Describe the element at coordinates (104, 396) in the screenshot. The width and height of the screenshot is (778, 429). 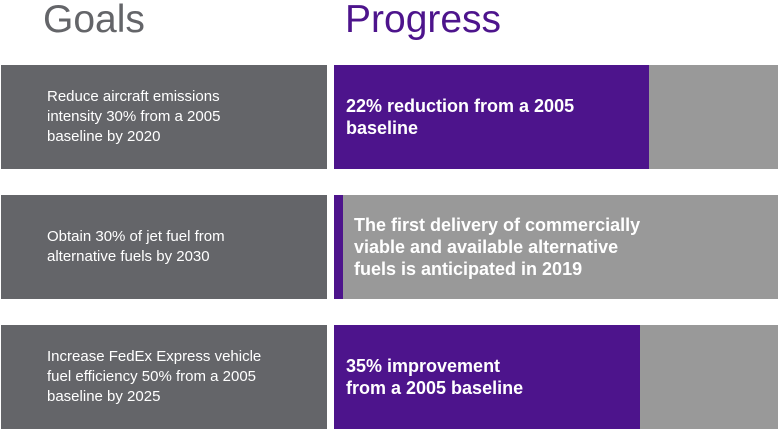
I see `goal-text-line: baseline by 2025` at that location.